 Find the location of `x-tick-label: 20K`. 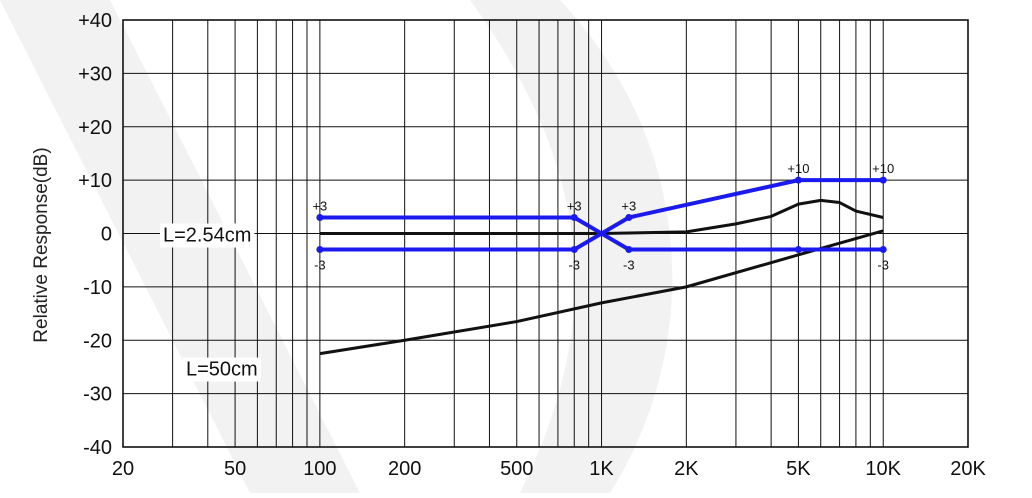

x-tick-label: 20K is located at coordinates (968, 469).